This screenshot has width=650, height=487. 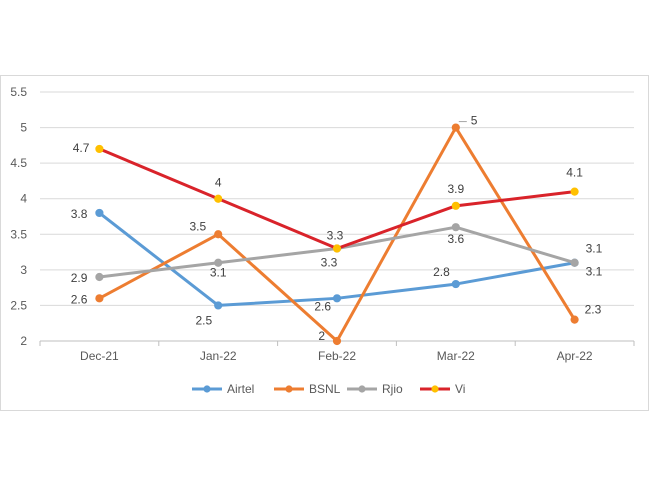 I want to click on y-tick-label: 5.5, so click(x=18, y=92).